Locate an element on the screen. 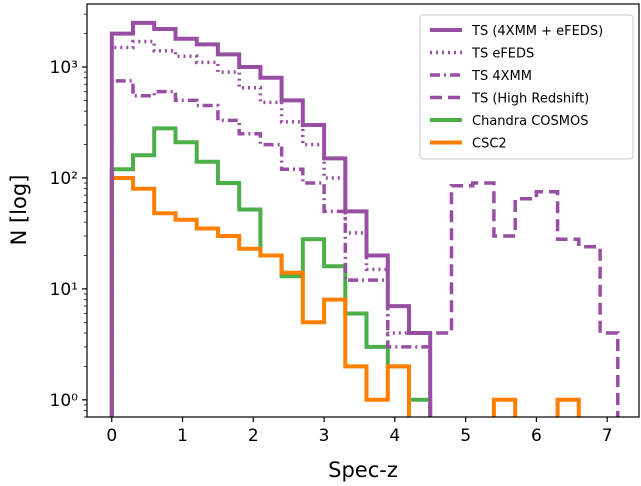 This screenshot has width=641, height=486. legend-box is located at coordinates (526, 87).